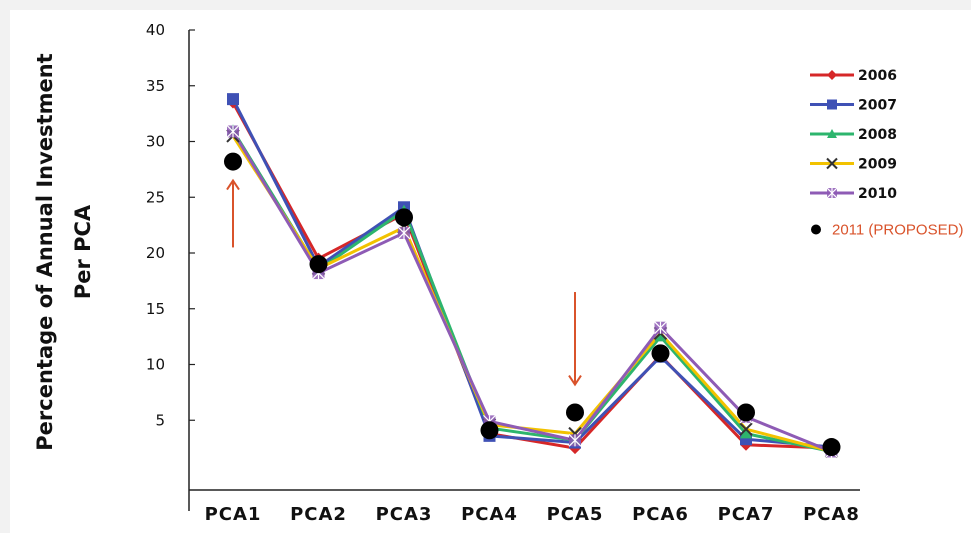 This screenshot has width=971, height=533. I want to click on legend-label: 2008, so click(877, 135).